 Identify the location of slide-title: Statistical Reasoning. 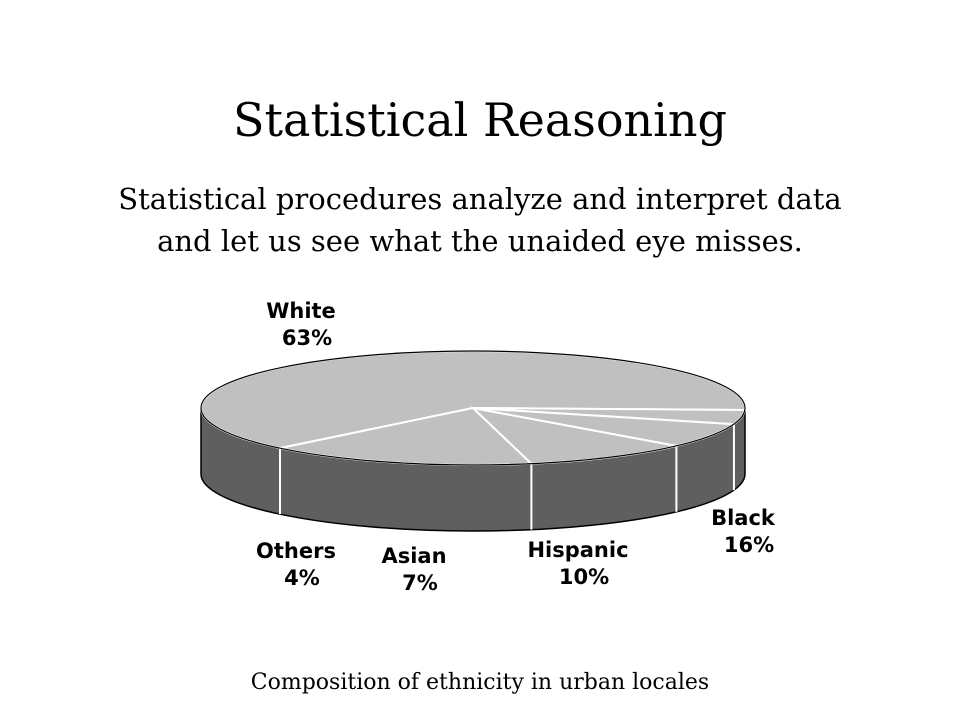
(480, 120).